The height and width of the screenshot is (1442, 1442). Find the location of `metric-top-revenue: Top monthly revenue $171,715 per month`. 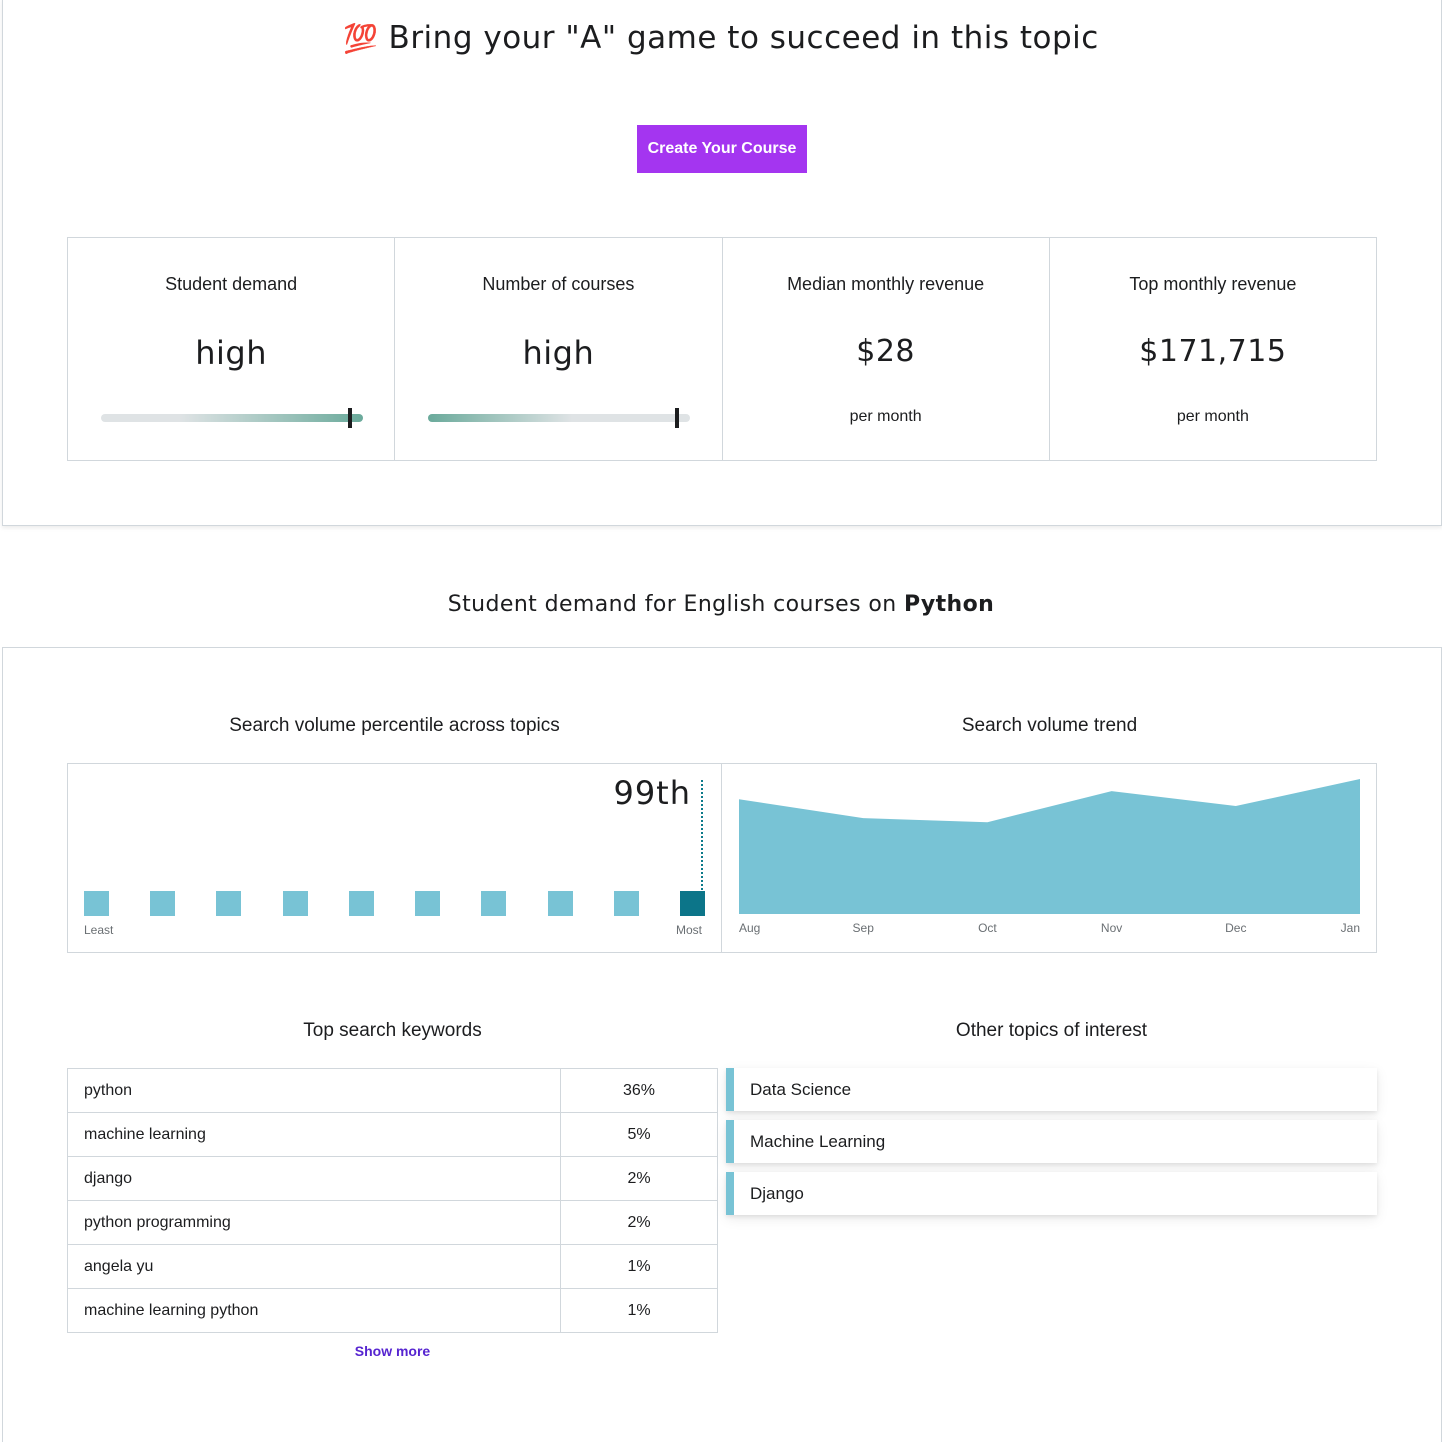

metric-top-revenue: Top monthly revenue $171,715 per month is located at coordinates (1213, 349).